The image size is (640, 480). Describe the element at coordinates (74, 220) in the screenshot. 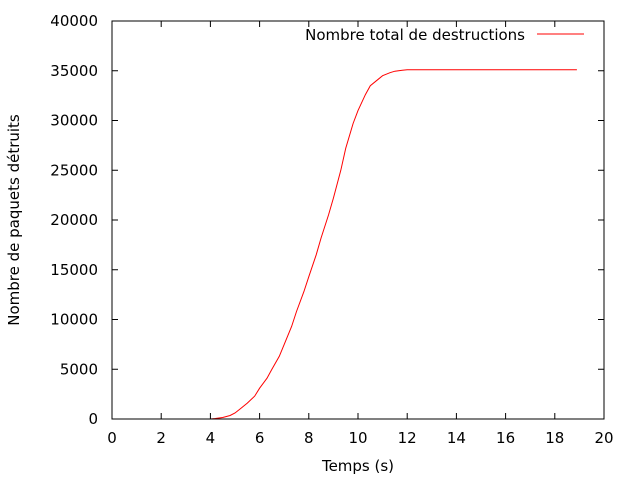

I see `y-tick-label: 20000` at that location.